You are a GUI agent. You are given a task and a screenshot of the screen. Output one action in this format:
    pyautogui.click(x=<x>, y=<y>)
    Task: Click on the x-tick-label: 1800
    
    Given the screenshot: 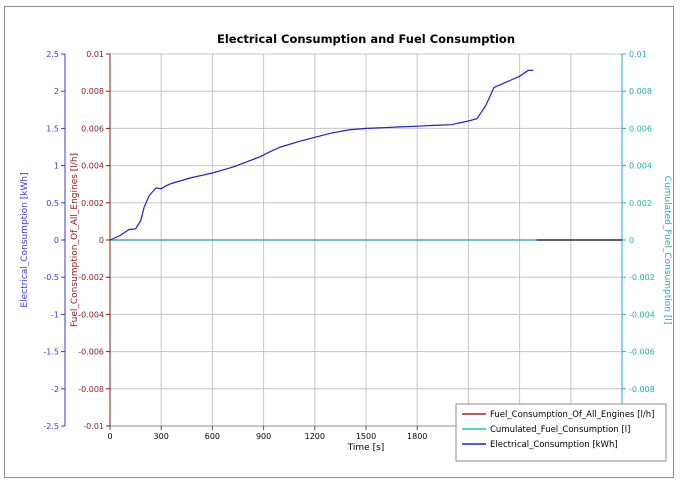 What is the action you would take?
    pyautogui.click(x=417, y=436)
    